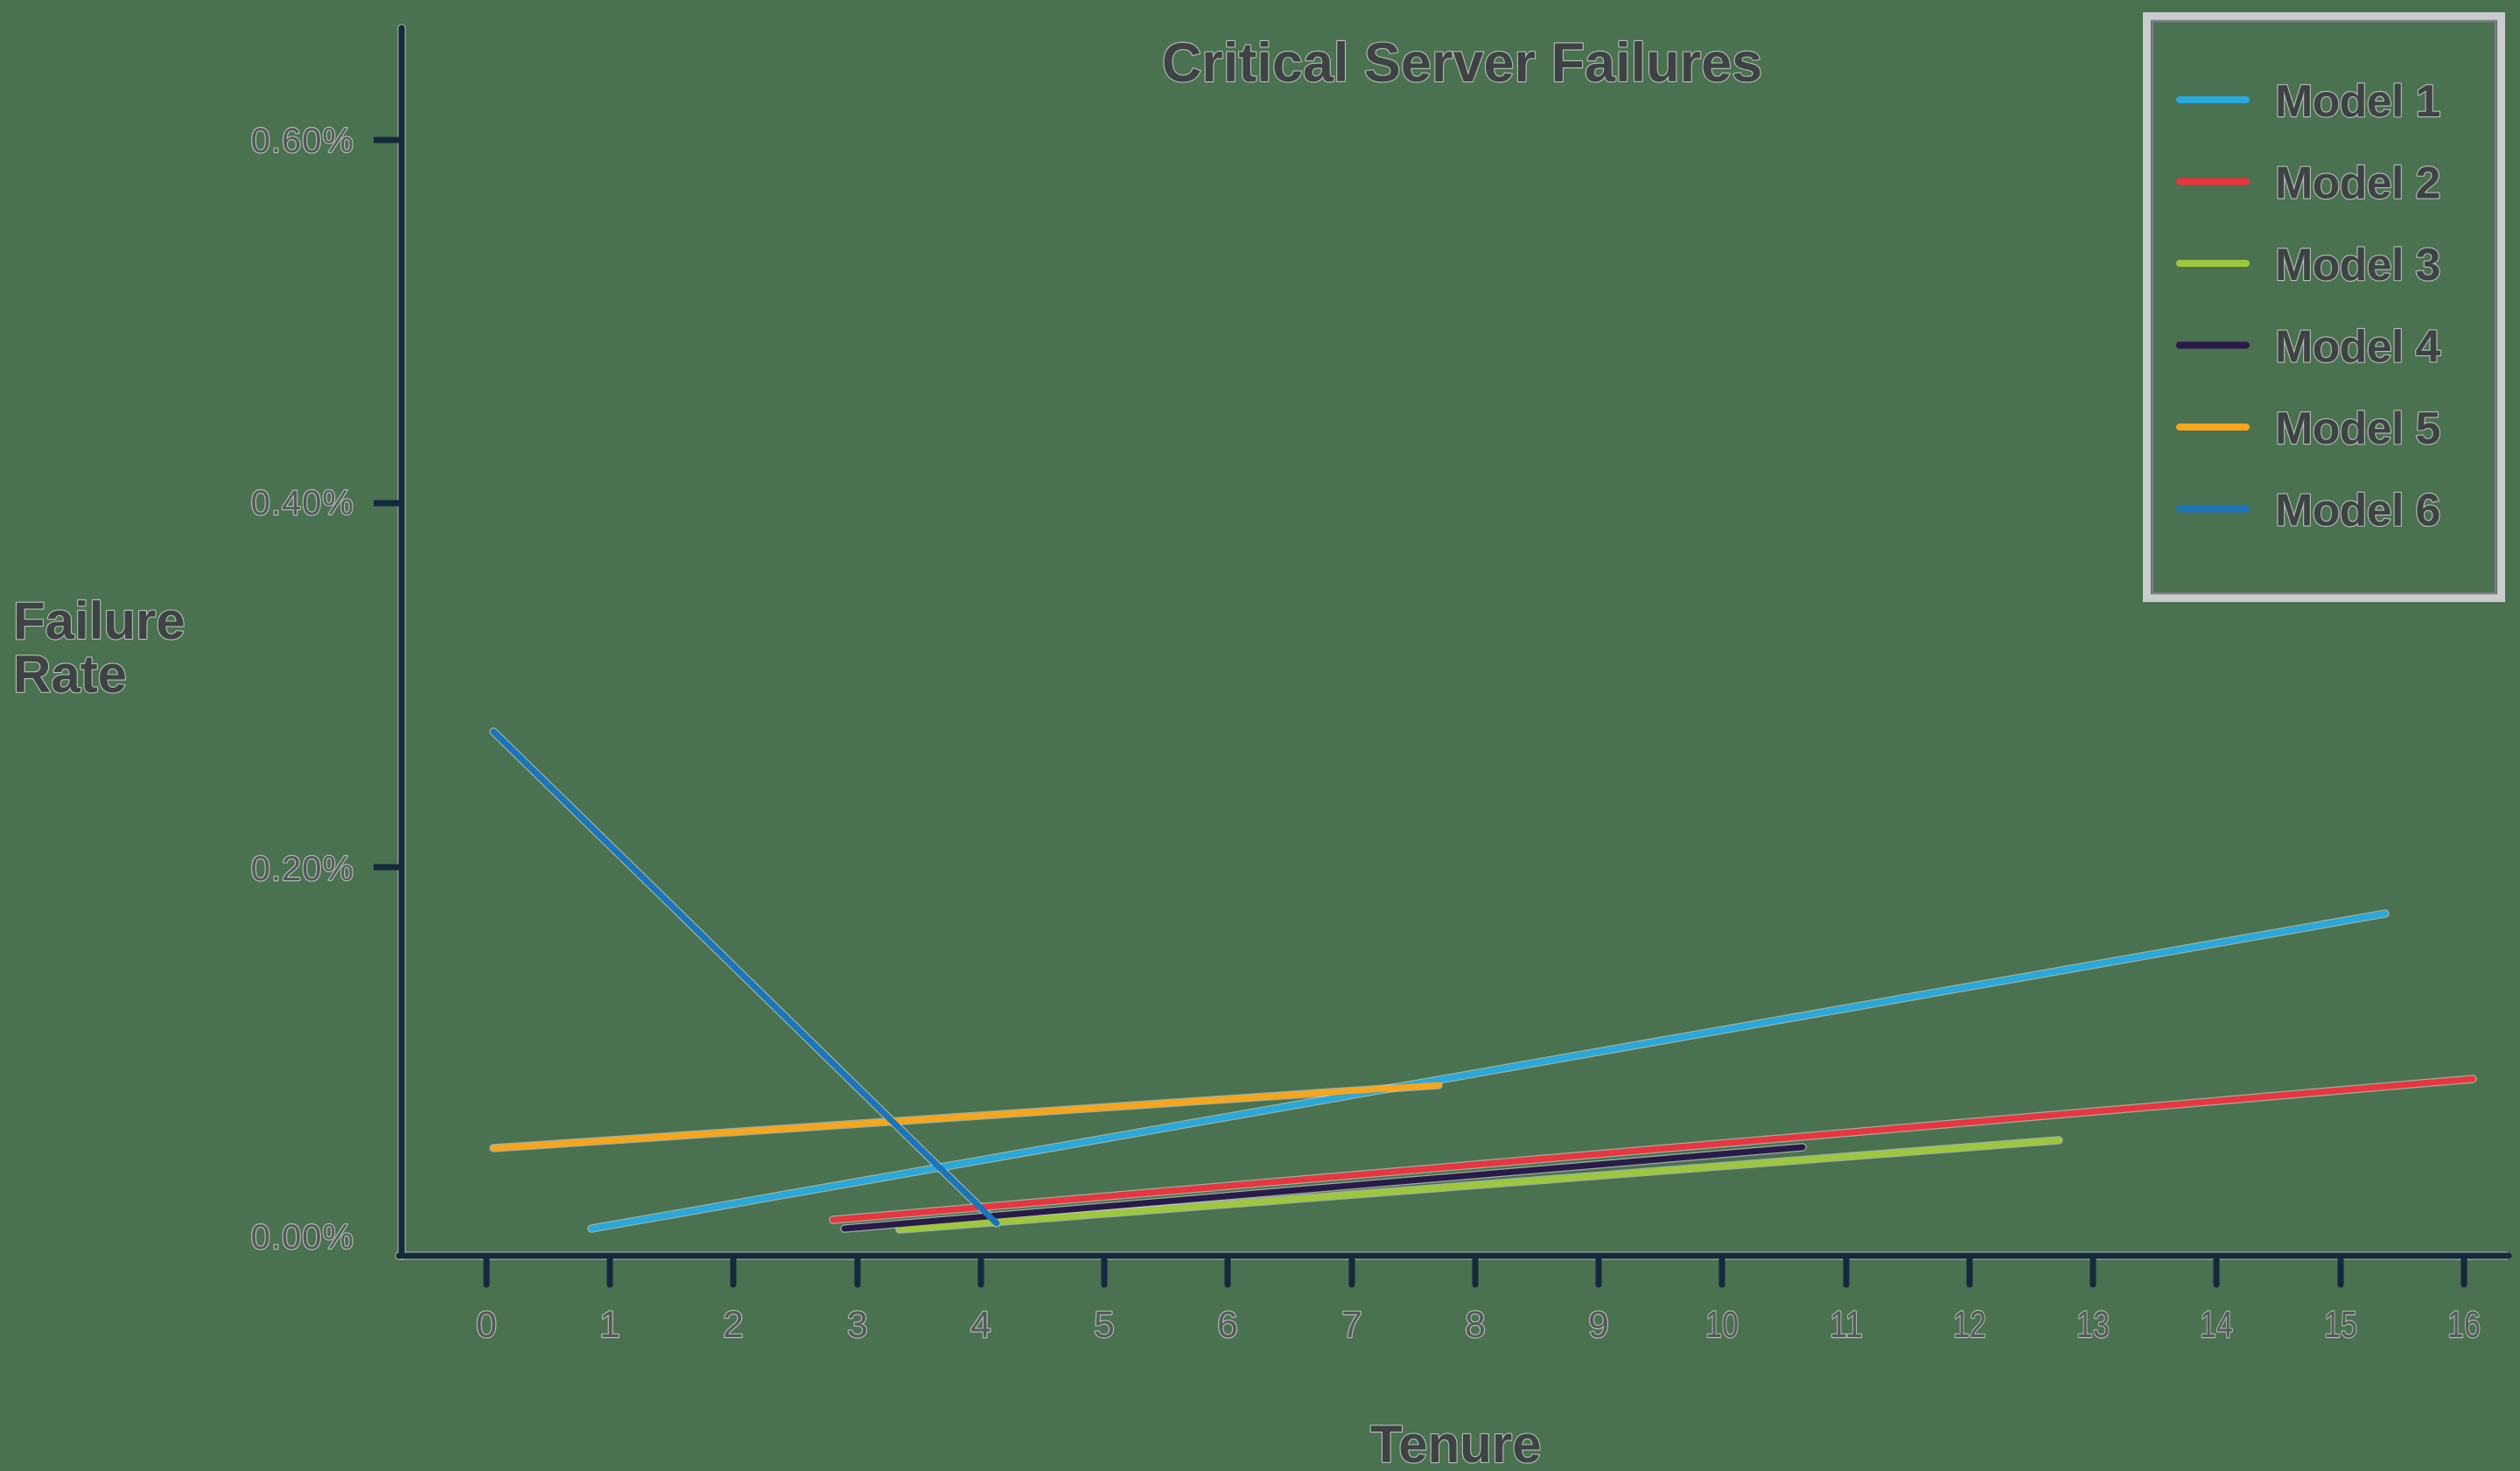 The height and width of the screenshot is (1471, 2520). Describe the element at coordinates (980, 1325) in the screenshot. I see `svg-text: 4` at that location.